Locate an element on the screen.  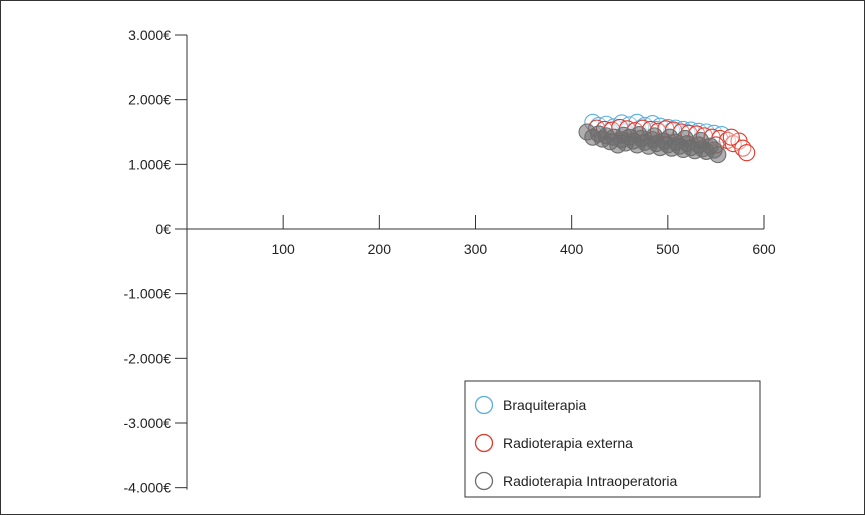
y-tick-label: 2.000€ is located at coordinates (149, 100).